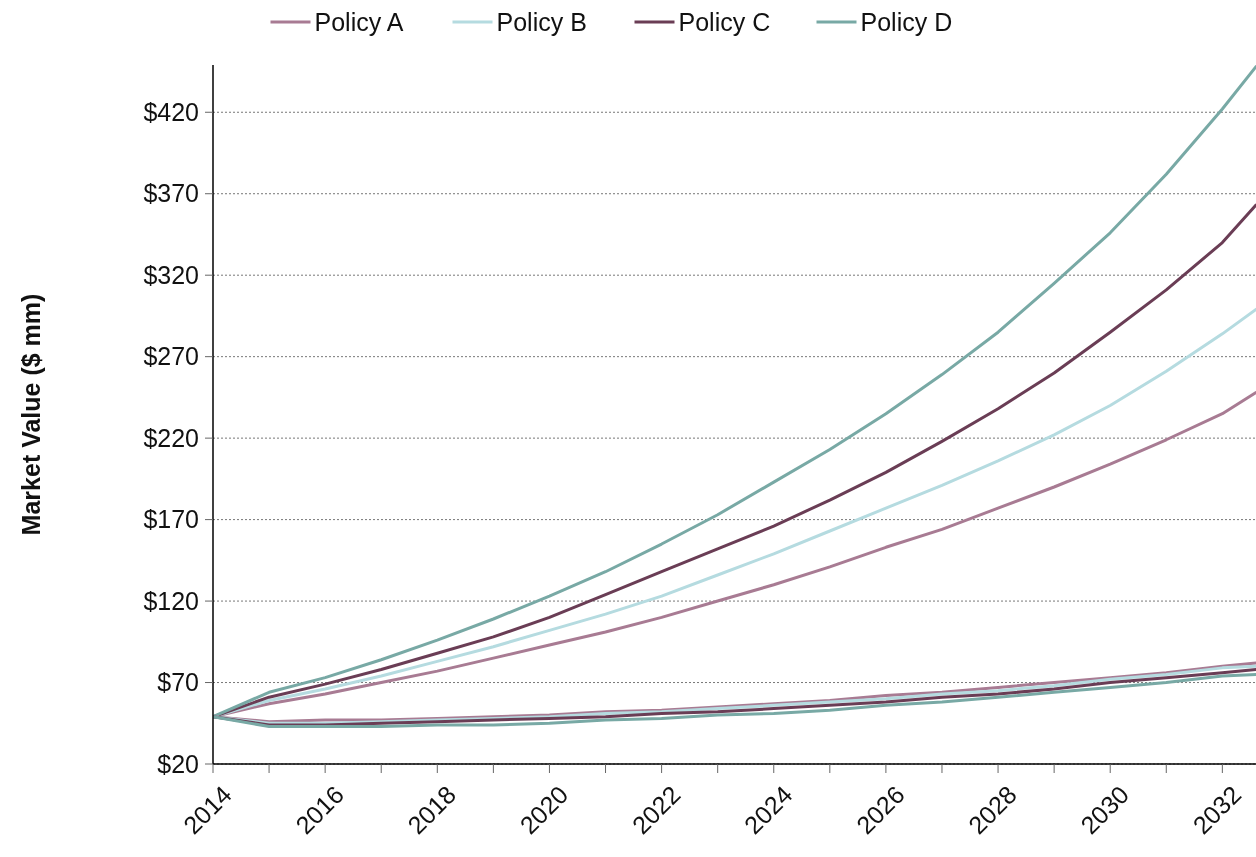 The height and width of the screenshot is (857, 1256). What do you see at coordinates (31, 414) in the screenshot?
I see `y-axis-title: Market Value ($ mm)` at bounding box center [31, 414].